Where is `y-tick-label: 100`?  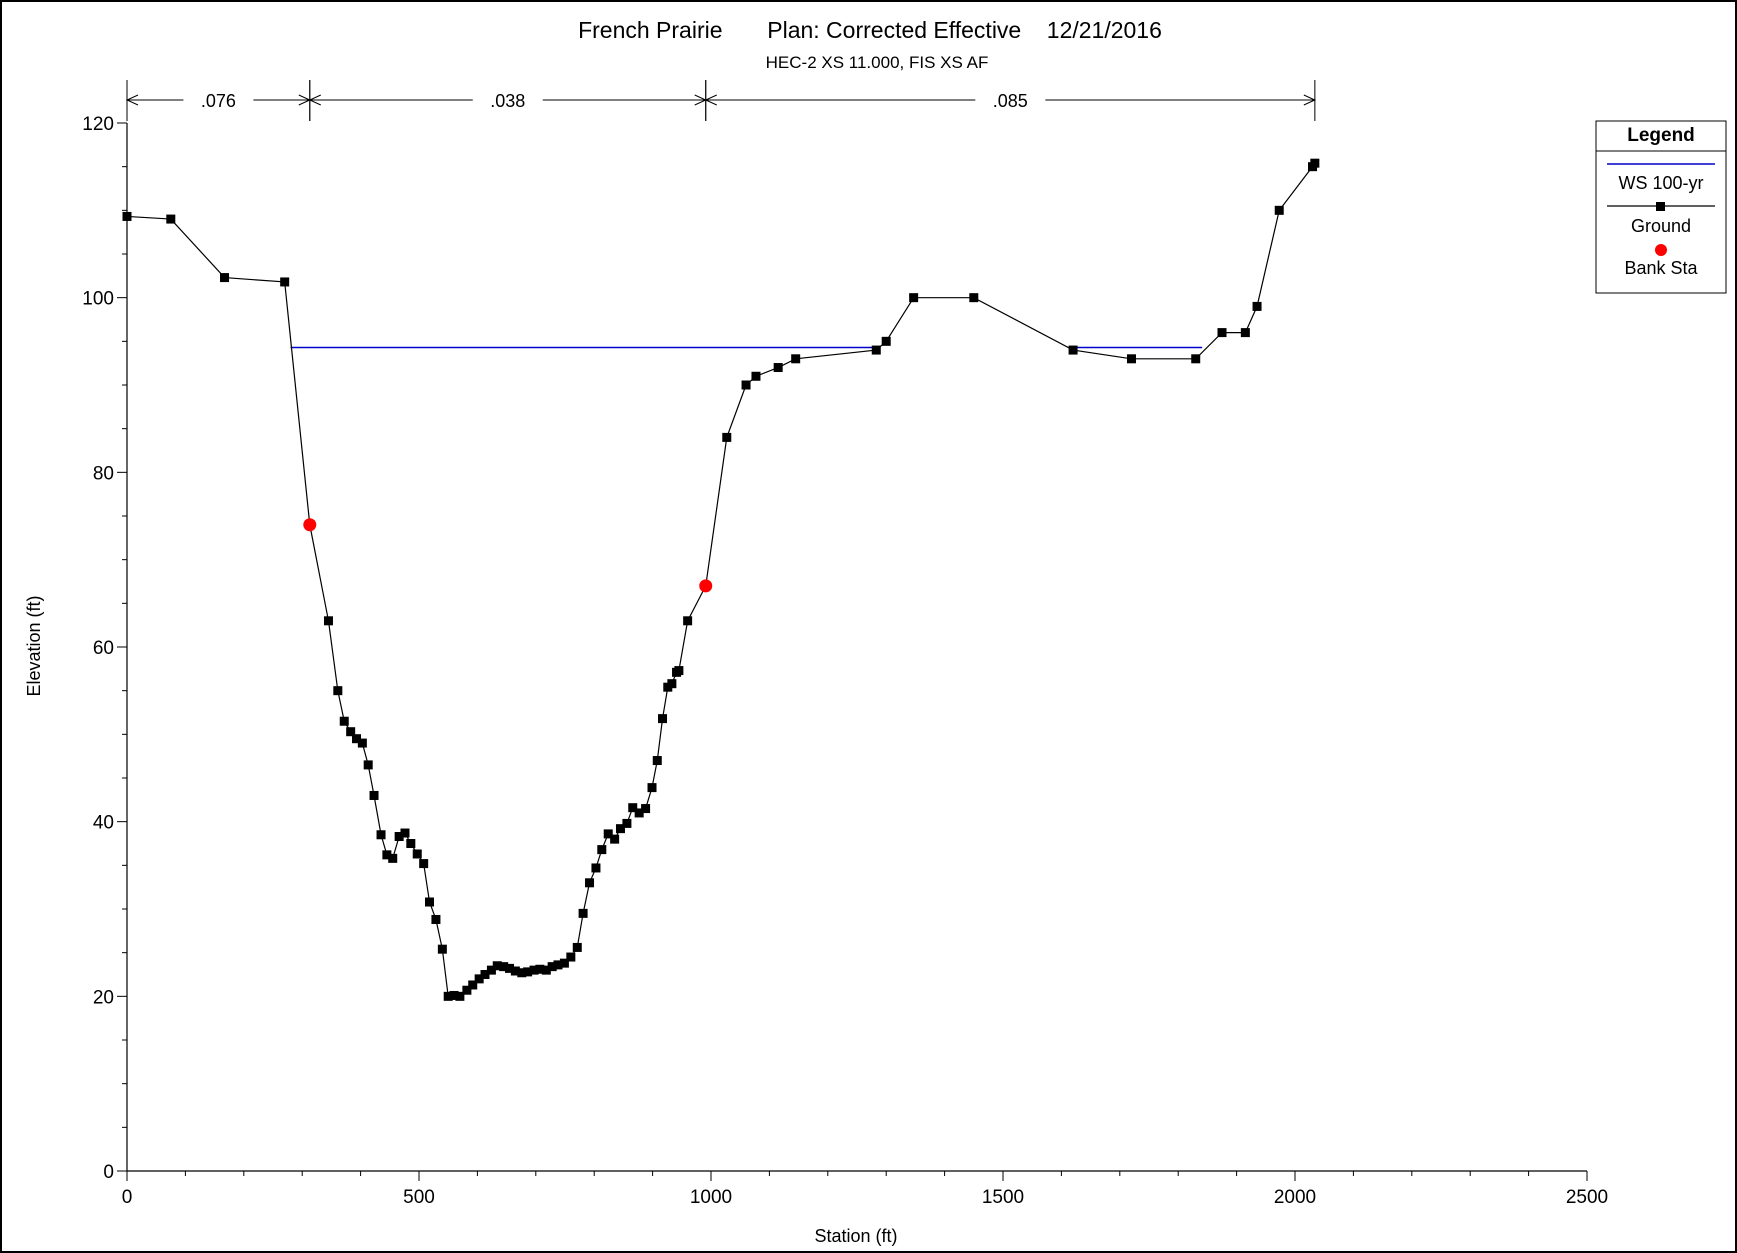
y-tick-label: 100 is located at coordinates (98, 299).